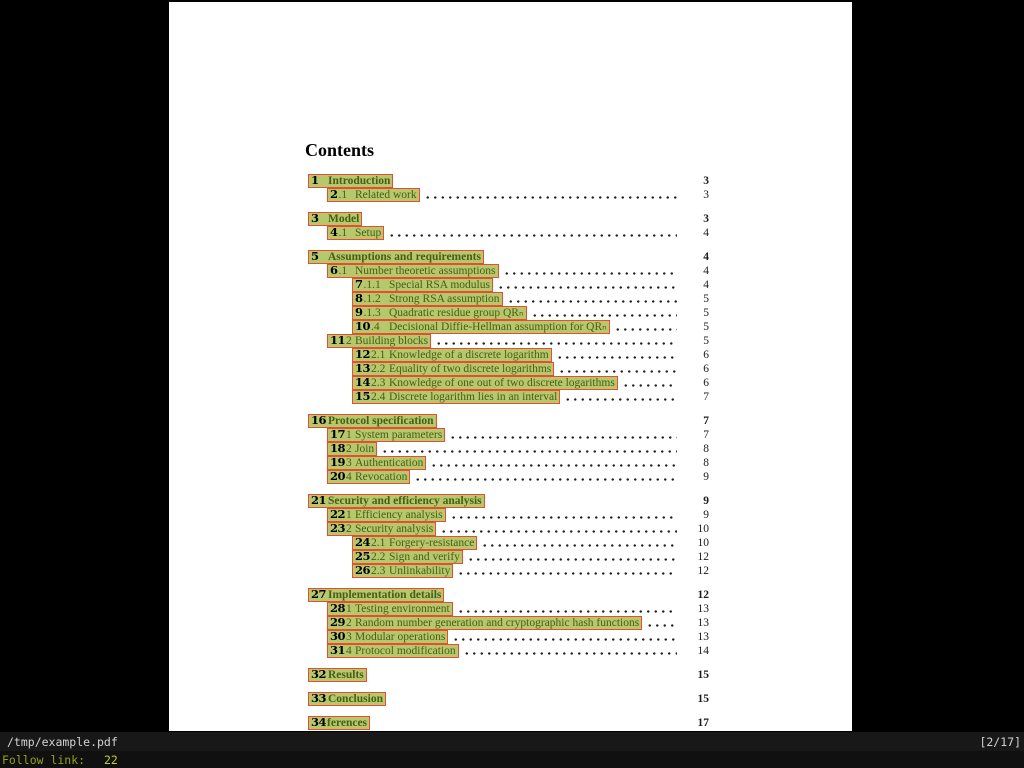 The height and width of the screenshot is (768, 1024). I want to click on link-hint-box: 112 Building blocks, so click(379, 341).